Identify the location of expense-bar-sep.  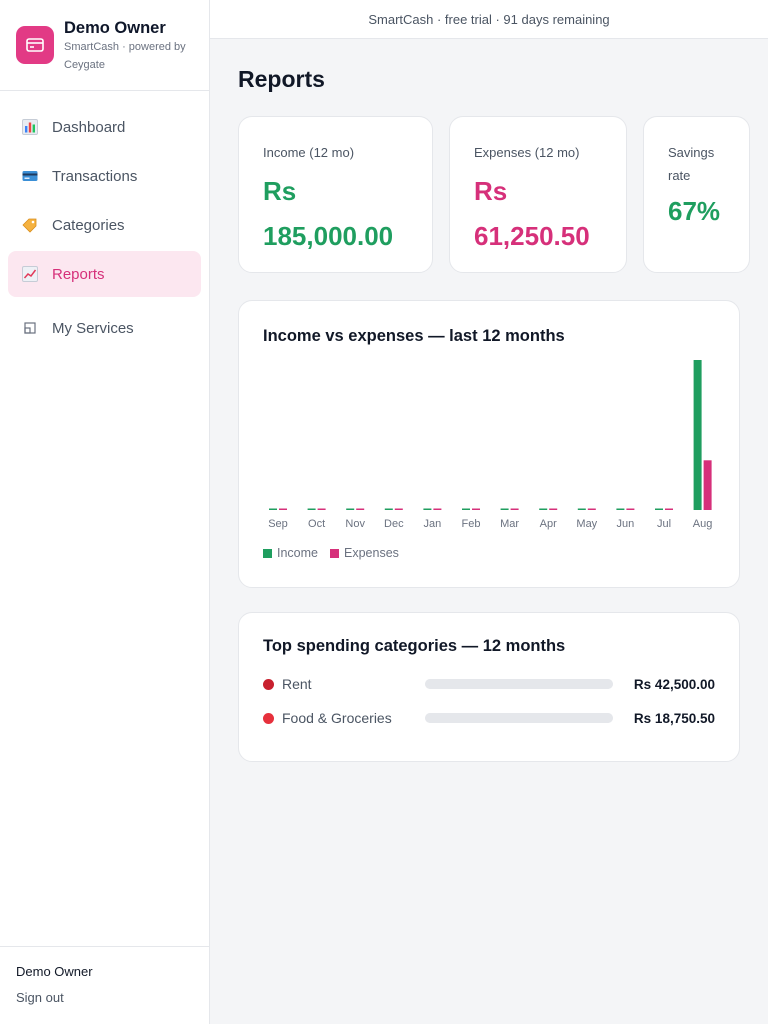
(283, 509).